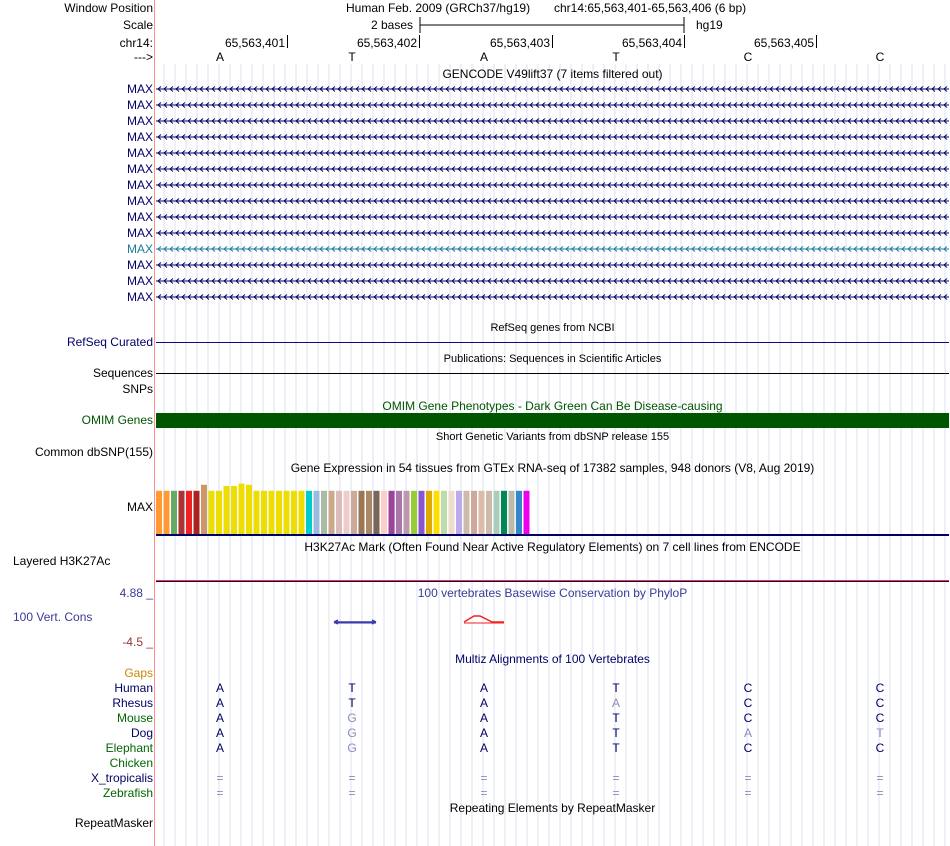  Describe the element at coordinates (113, 823) in the screenshot. I see `repeatmasker-label: RepeatMasker` at that location.